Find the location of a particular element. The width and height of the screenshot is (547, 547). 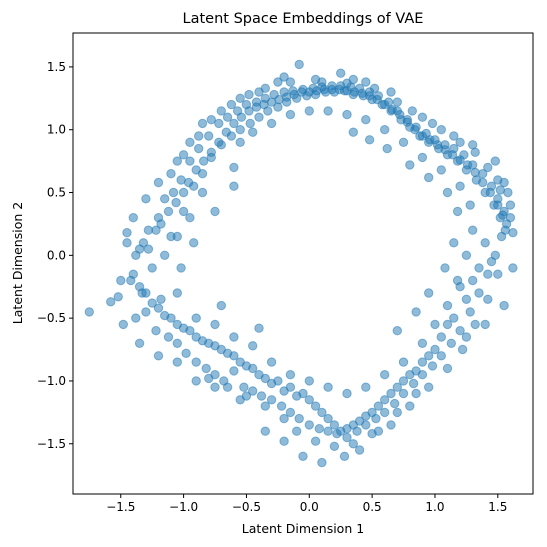

x-tick-label: −1.0 is located at coordinates (183, 507).